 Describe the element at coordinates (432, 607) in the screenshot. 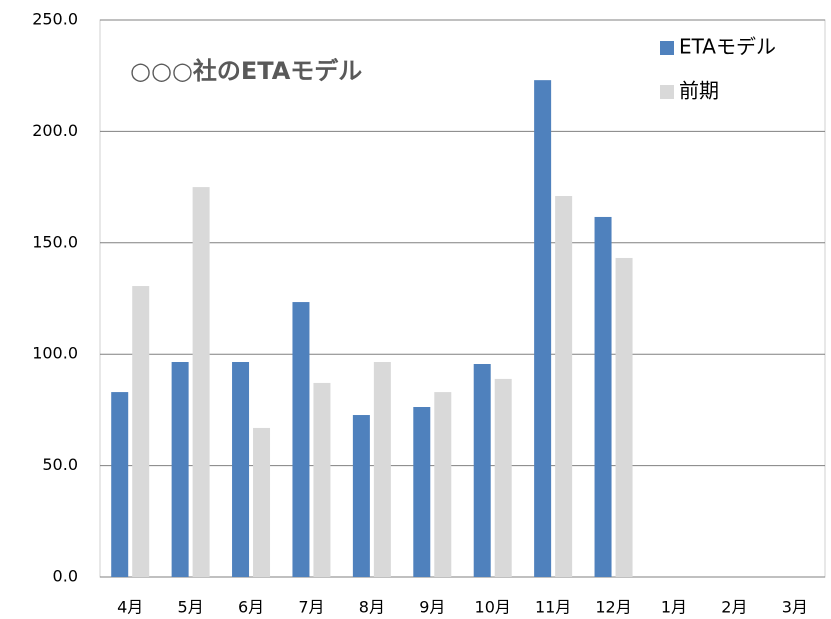

I see `x-tick-label: 9月` at that location.